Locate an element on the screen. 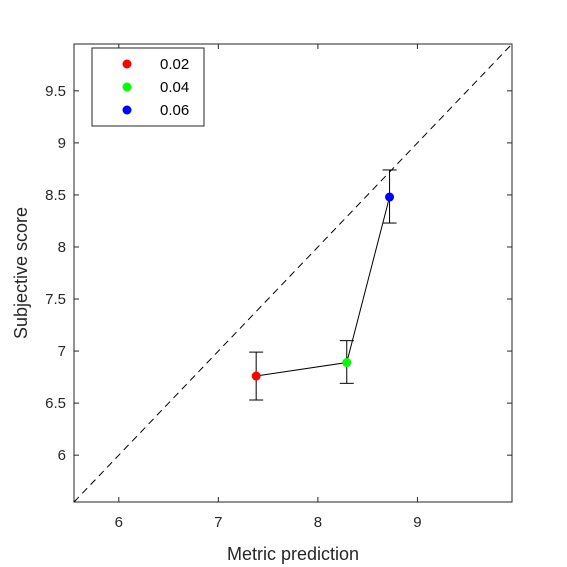  legend-label: 0.04 is located at coordinates (174, 87).